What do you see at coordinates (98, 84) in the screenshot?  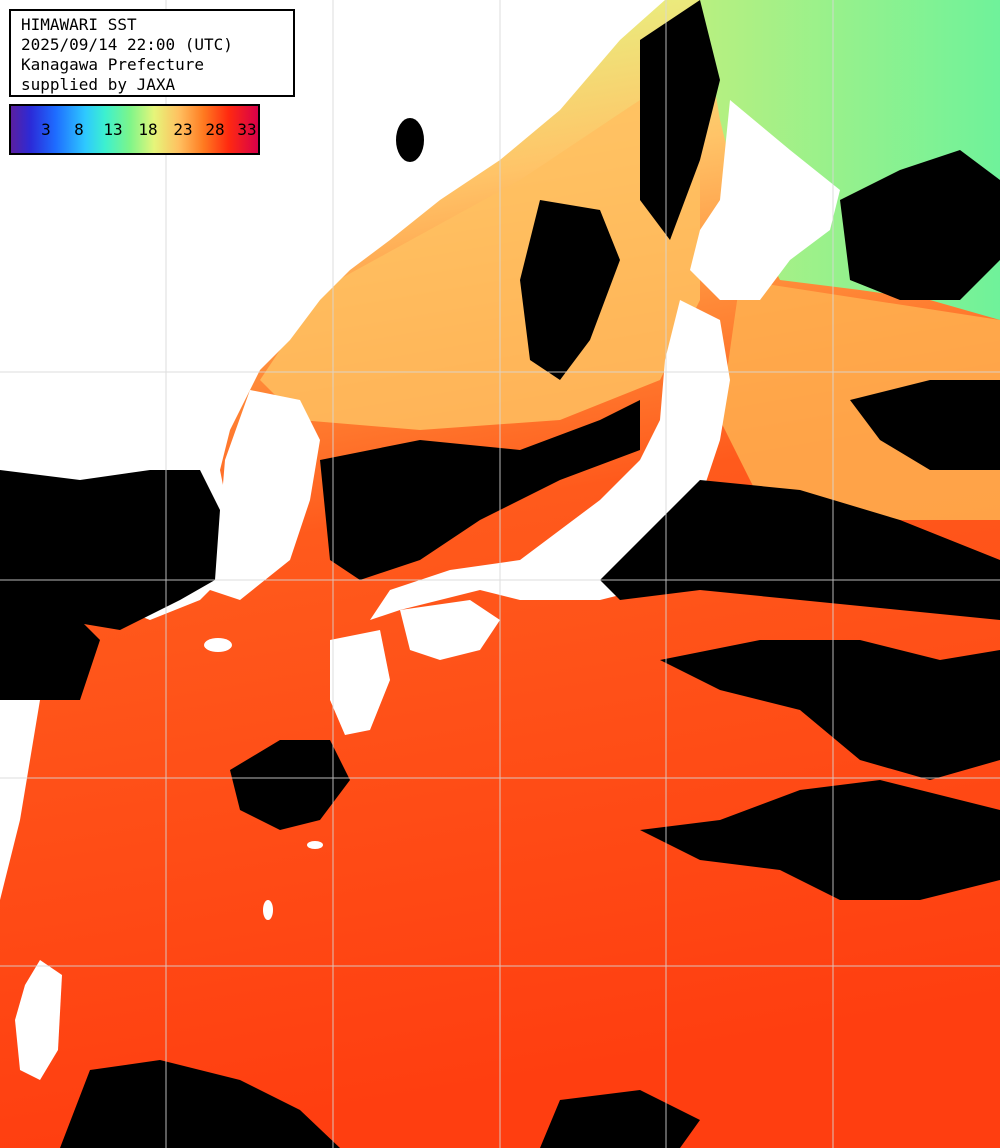 I see `title-line-4: supplied by JAXA` at bounding box center [98, 84].